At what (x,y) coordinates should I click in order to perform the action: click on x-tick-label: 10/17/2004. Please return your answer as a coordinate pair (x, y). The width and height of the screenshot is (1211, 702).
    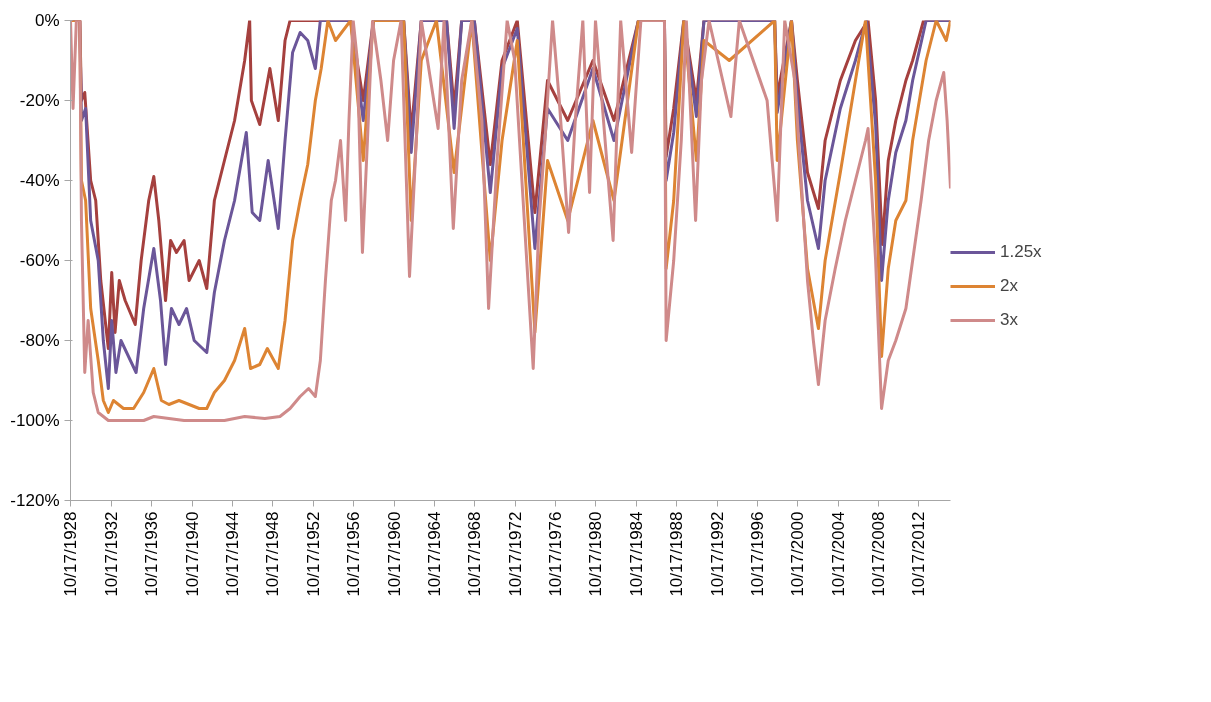
    Looking at the image, I should click on (838, 554).